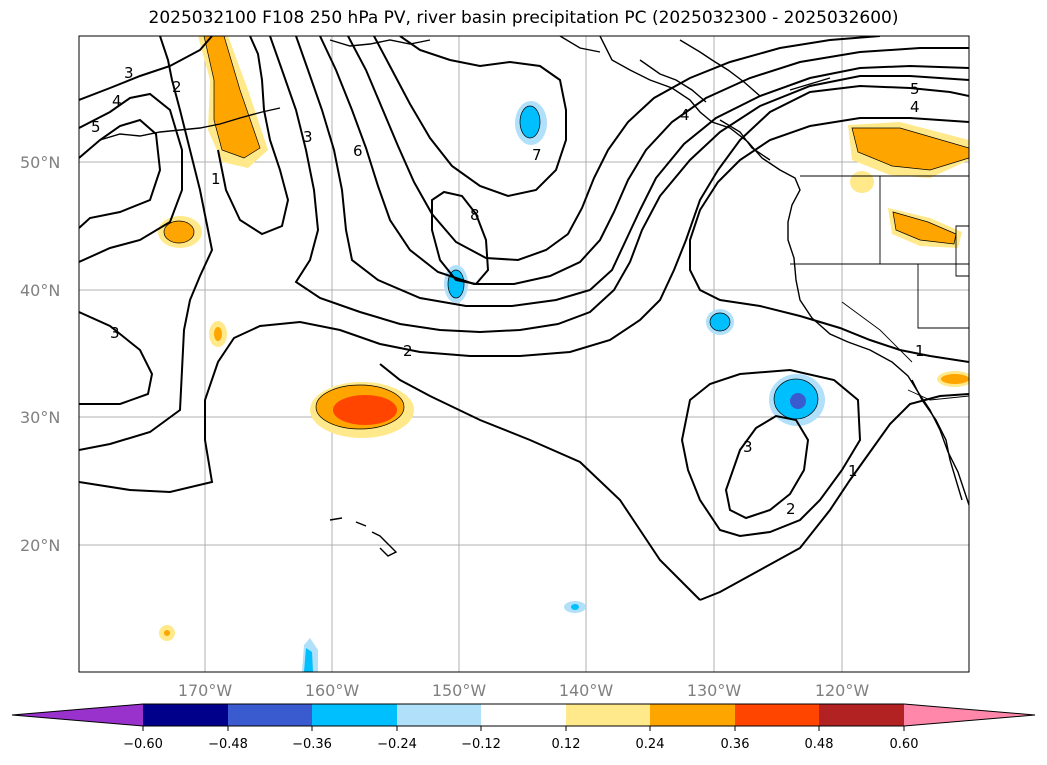 This screenshot has height=765, width=1047. What do you see at coordinates (714, 690) in the screenshot?
I see `lon-label: 130°W` at bounding box center [714, 690].